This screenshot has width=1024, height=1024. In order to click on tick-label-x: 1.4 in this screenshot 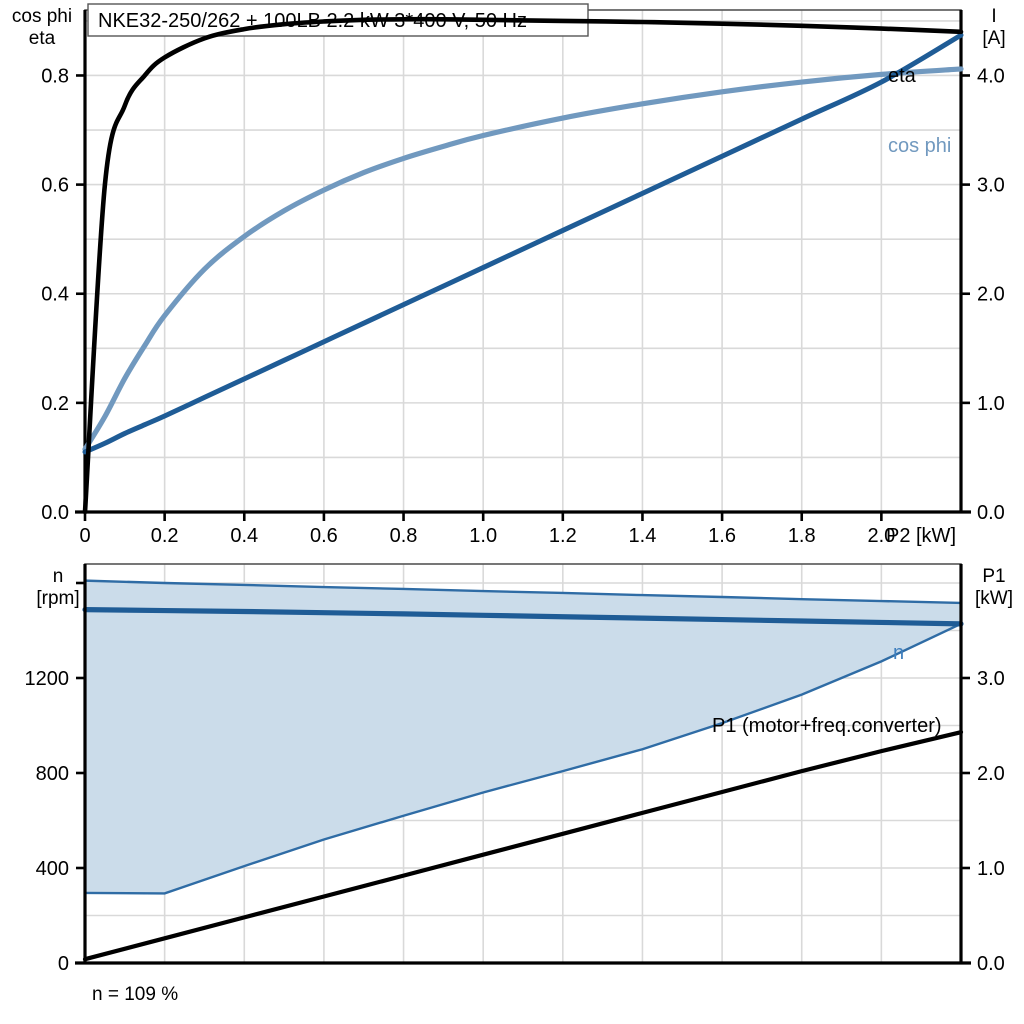, I will do `click(643, 536)`.